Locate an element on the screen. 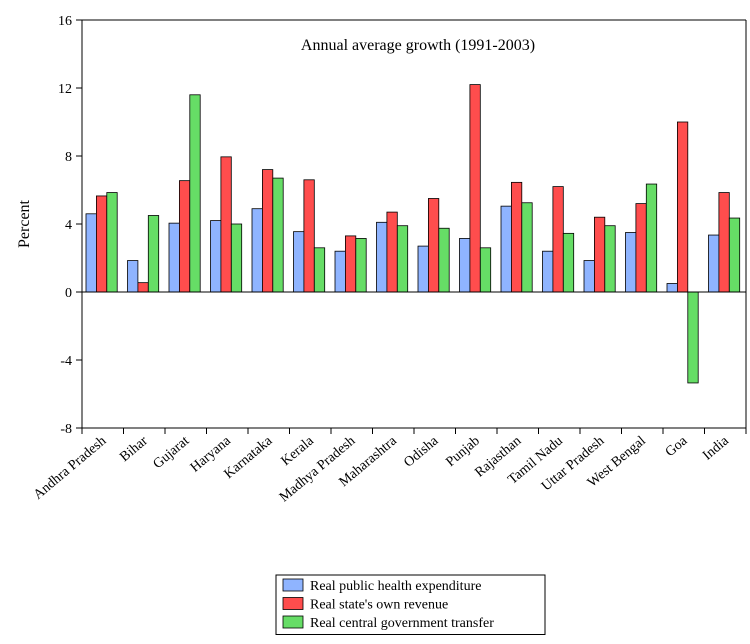  y-tick-label-6: -4 is located at coordinates (66, 361).